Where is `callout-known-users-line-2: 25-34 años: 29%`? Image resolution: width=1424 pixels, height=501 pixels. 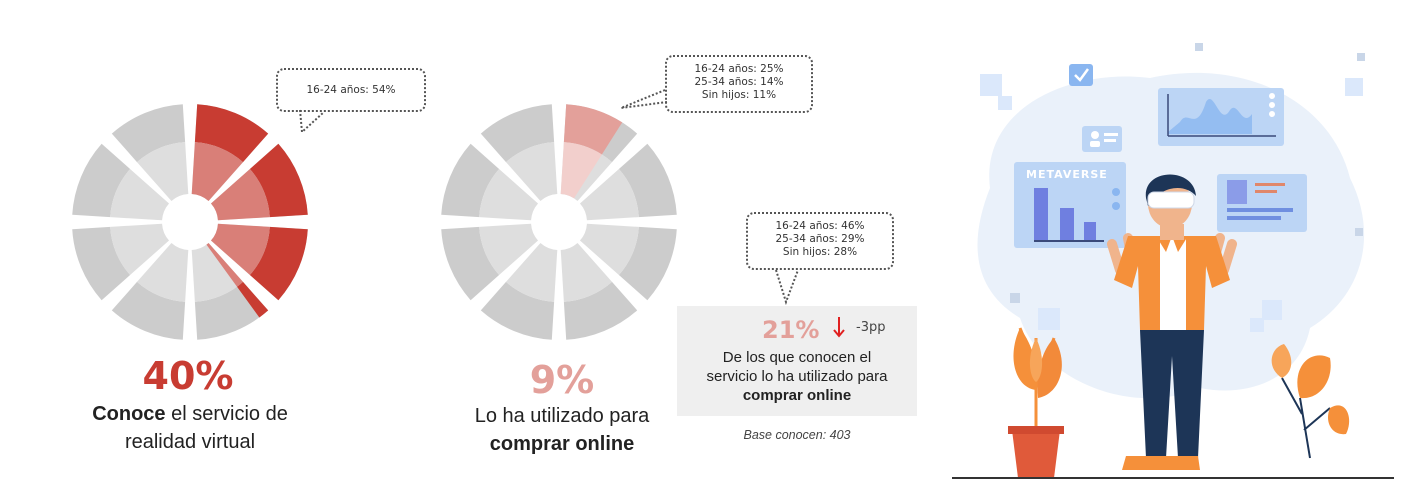 callout-known-users-line-2: 25-34 años: 29% is located at coordinates (820, 239).